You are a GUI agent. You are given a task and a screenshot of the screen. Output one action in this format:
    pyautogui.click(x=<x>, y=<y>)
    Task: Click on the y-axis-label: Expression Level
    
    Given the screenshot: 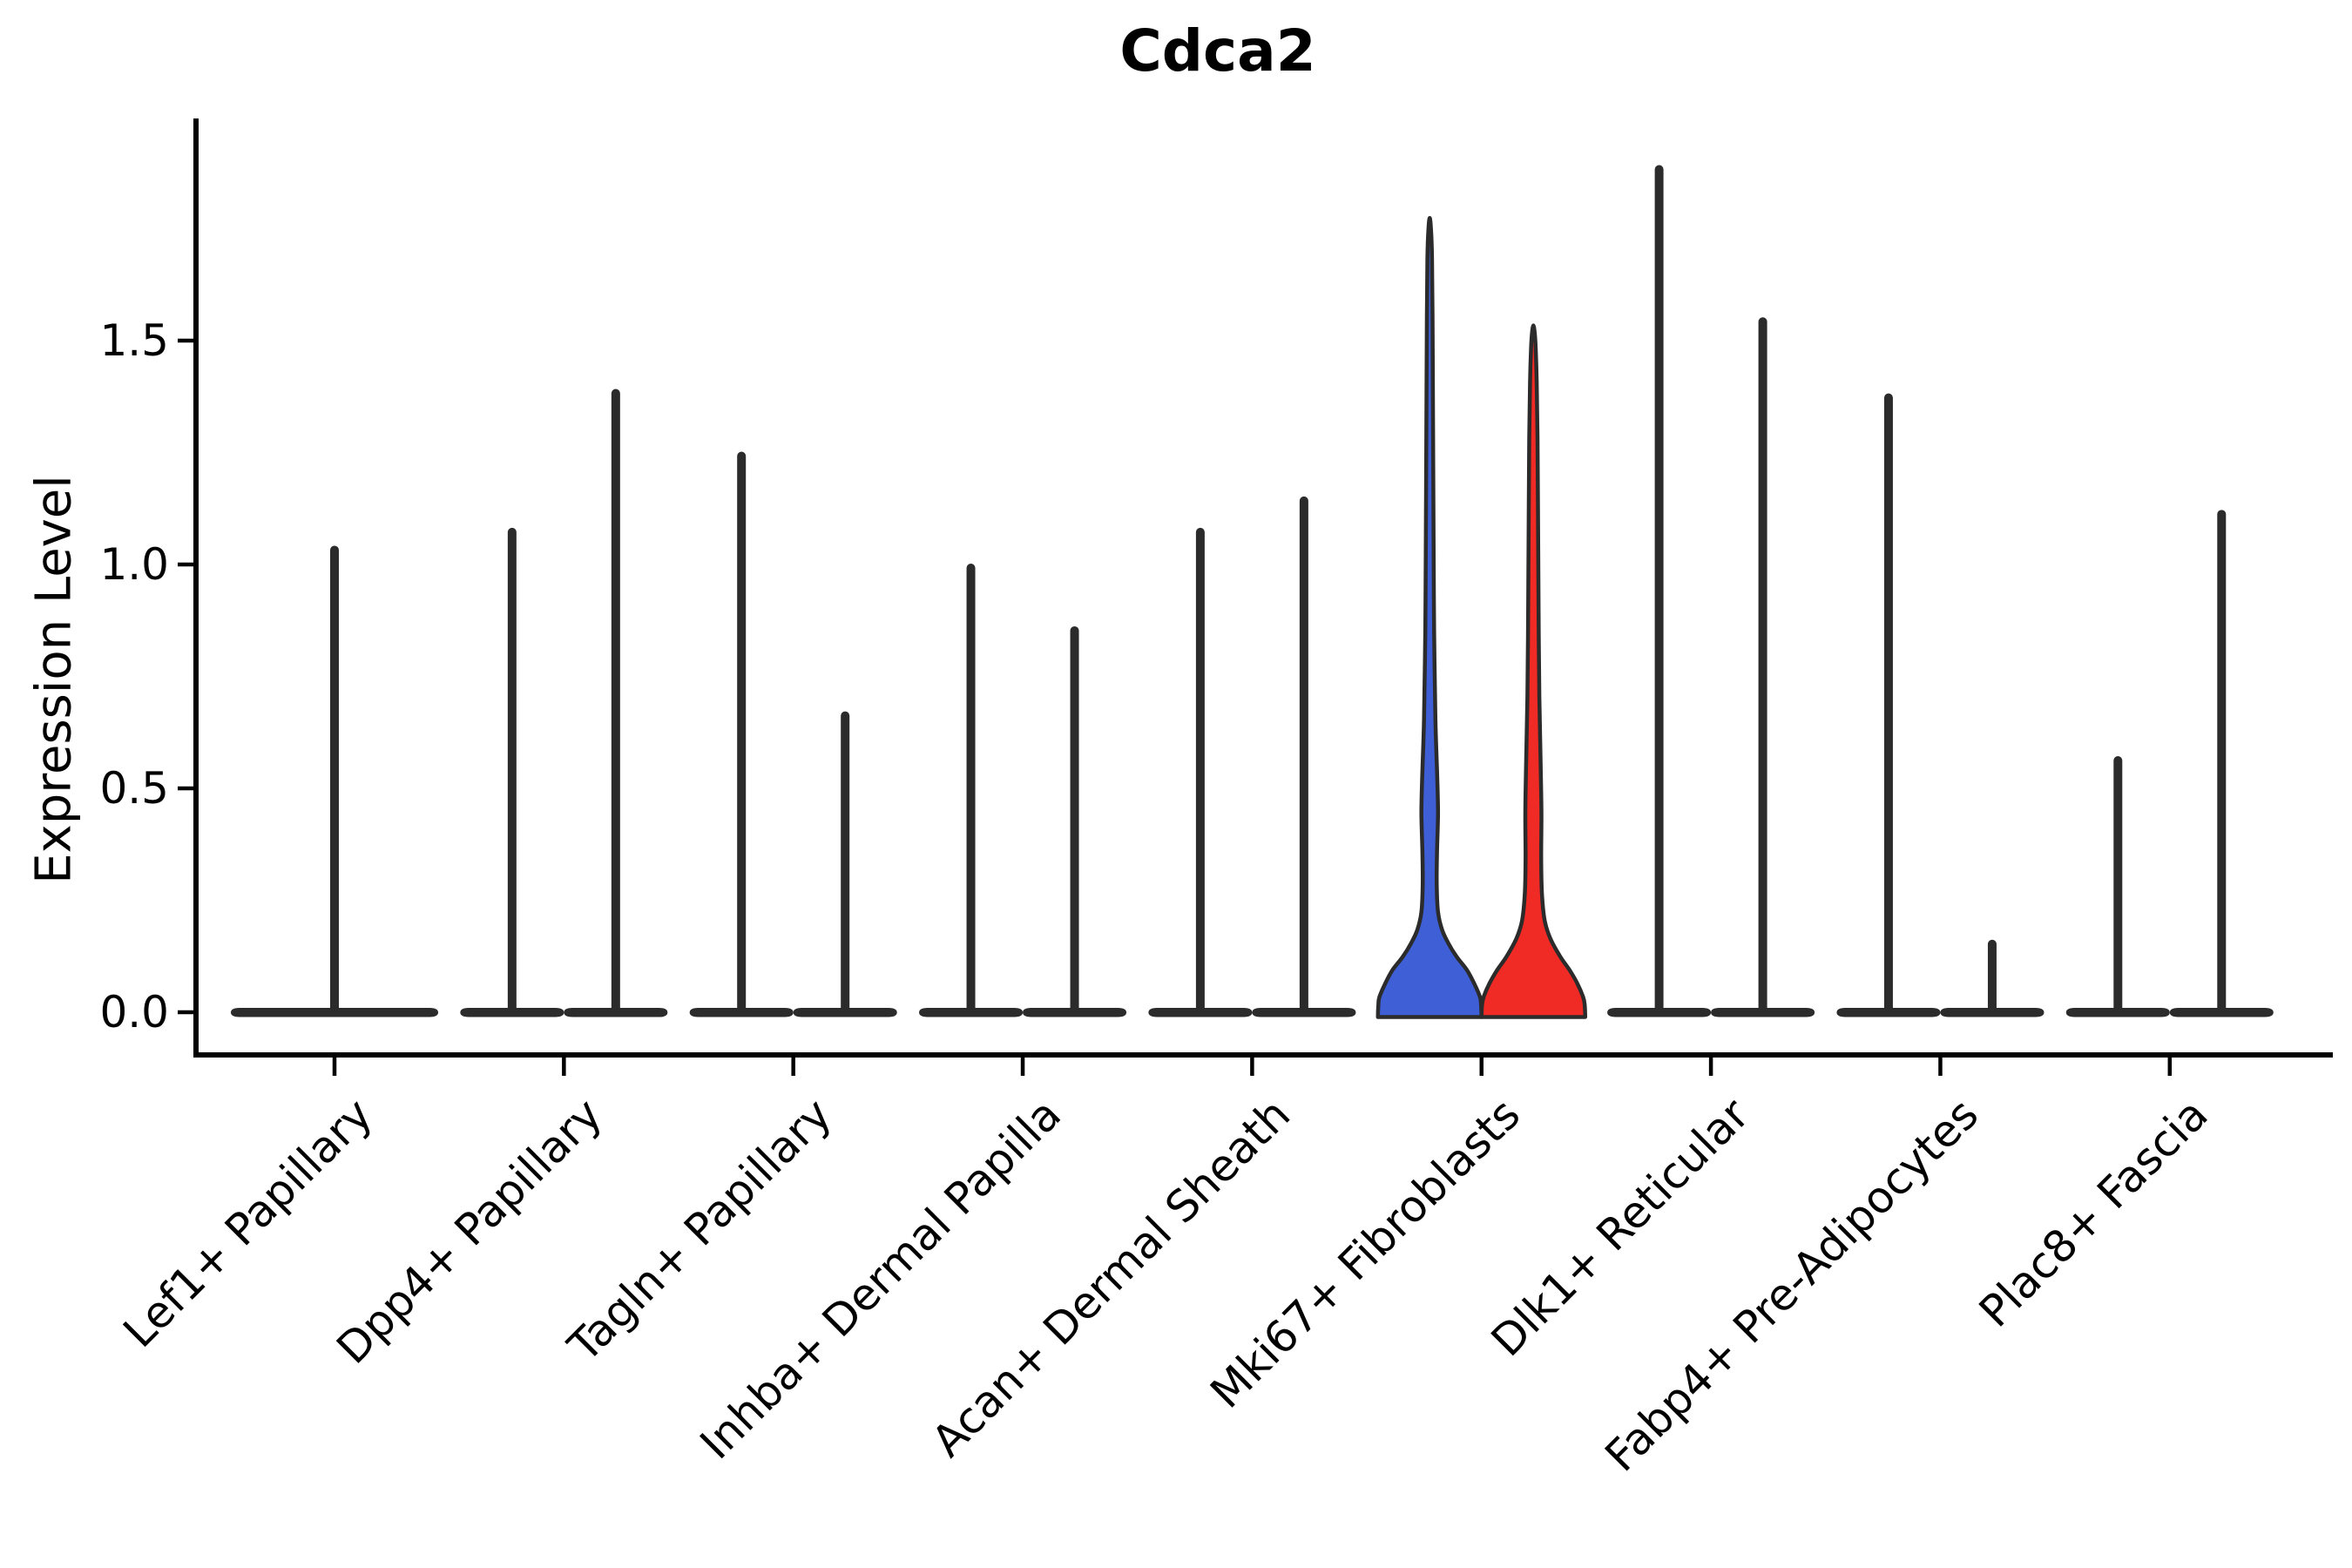 What is the action you would take?
    pyautogui.click(x=54, y=679)
    